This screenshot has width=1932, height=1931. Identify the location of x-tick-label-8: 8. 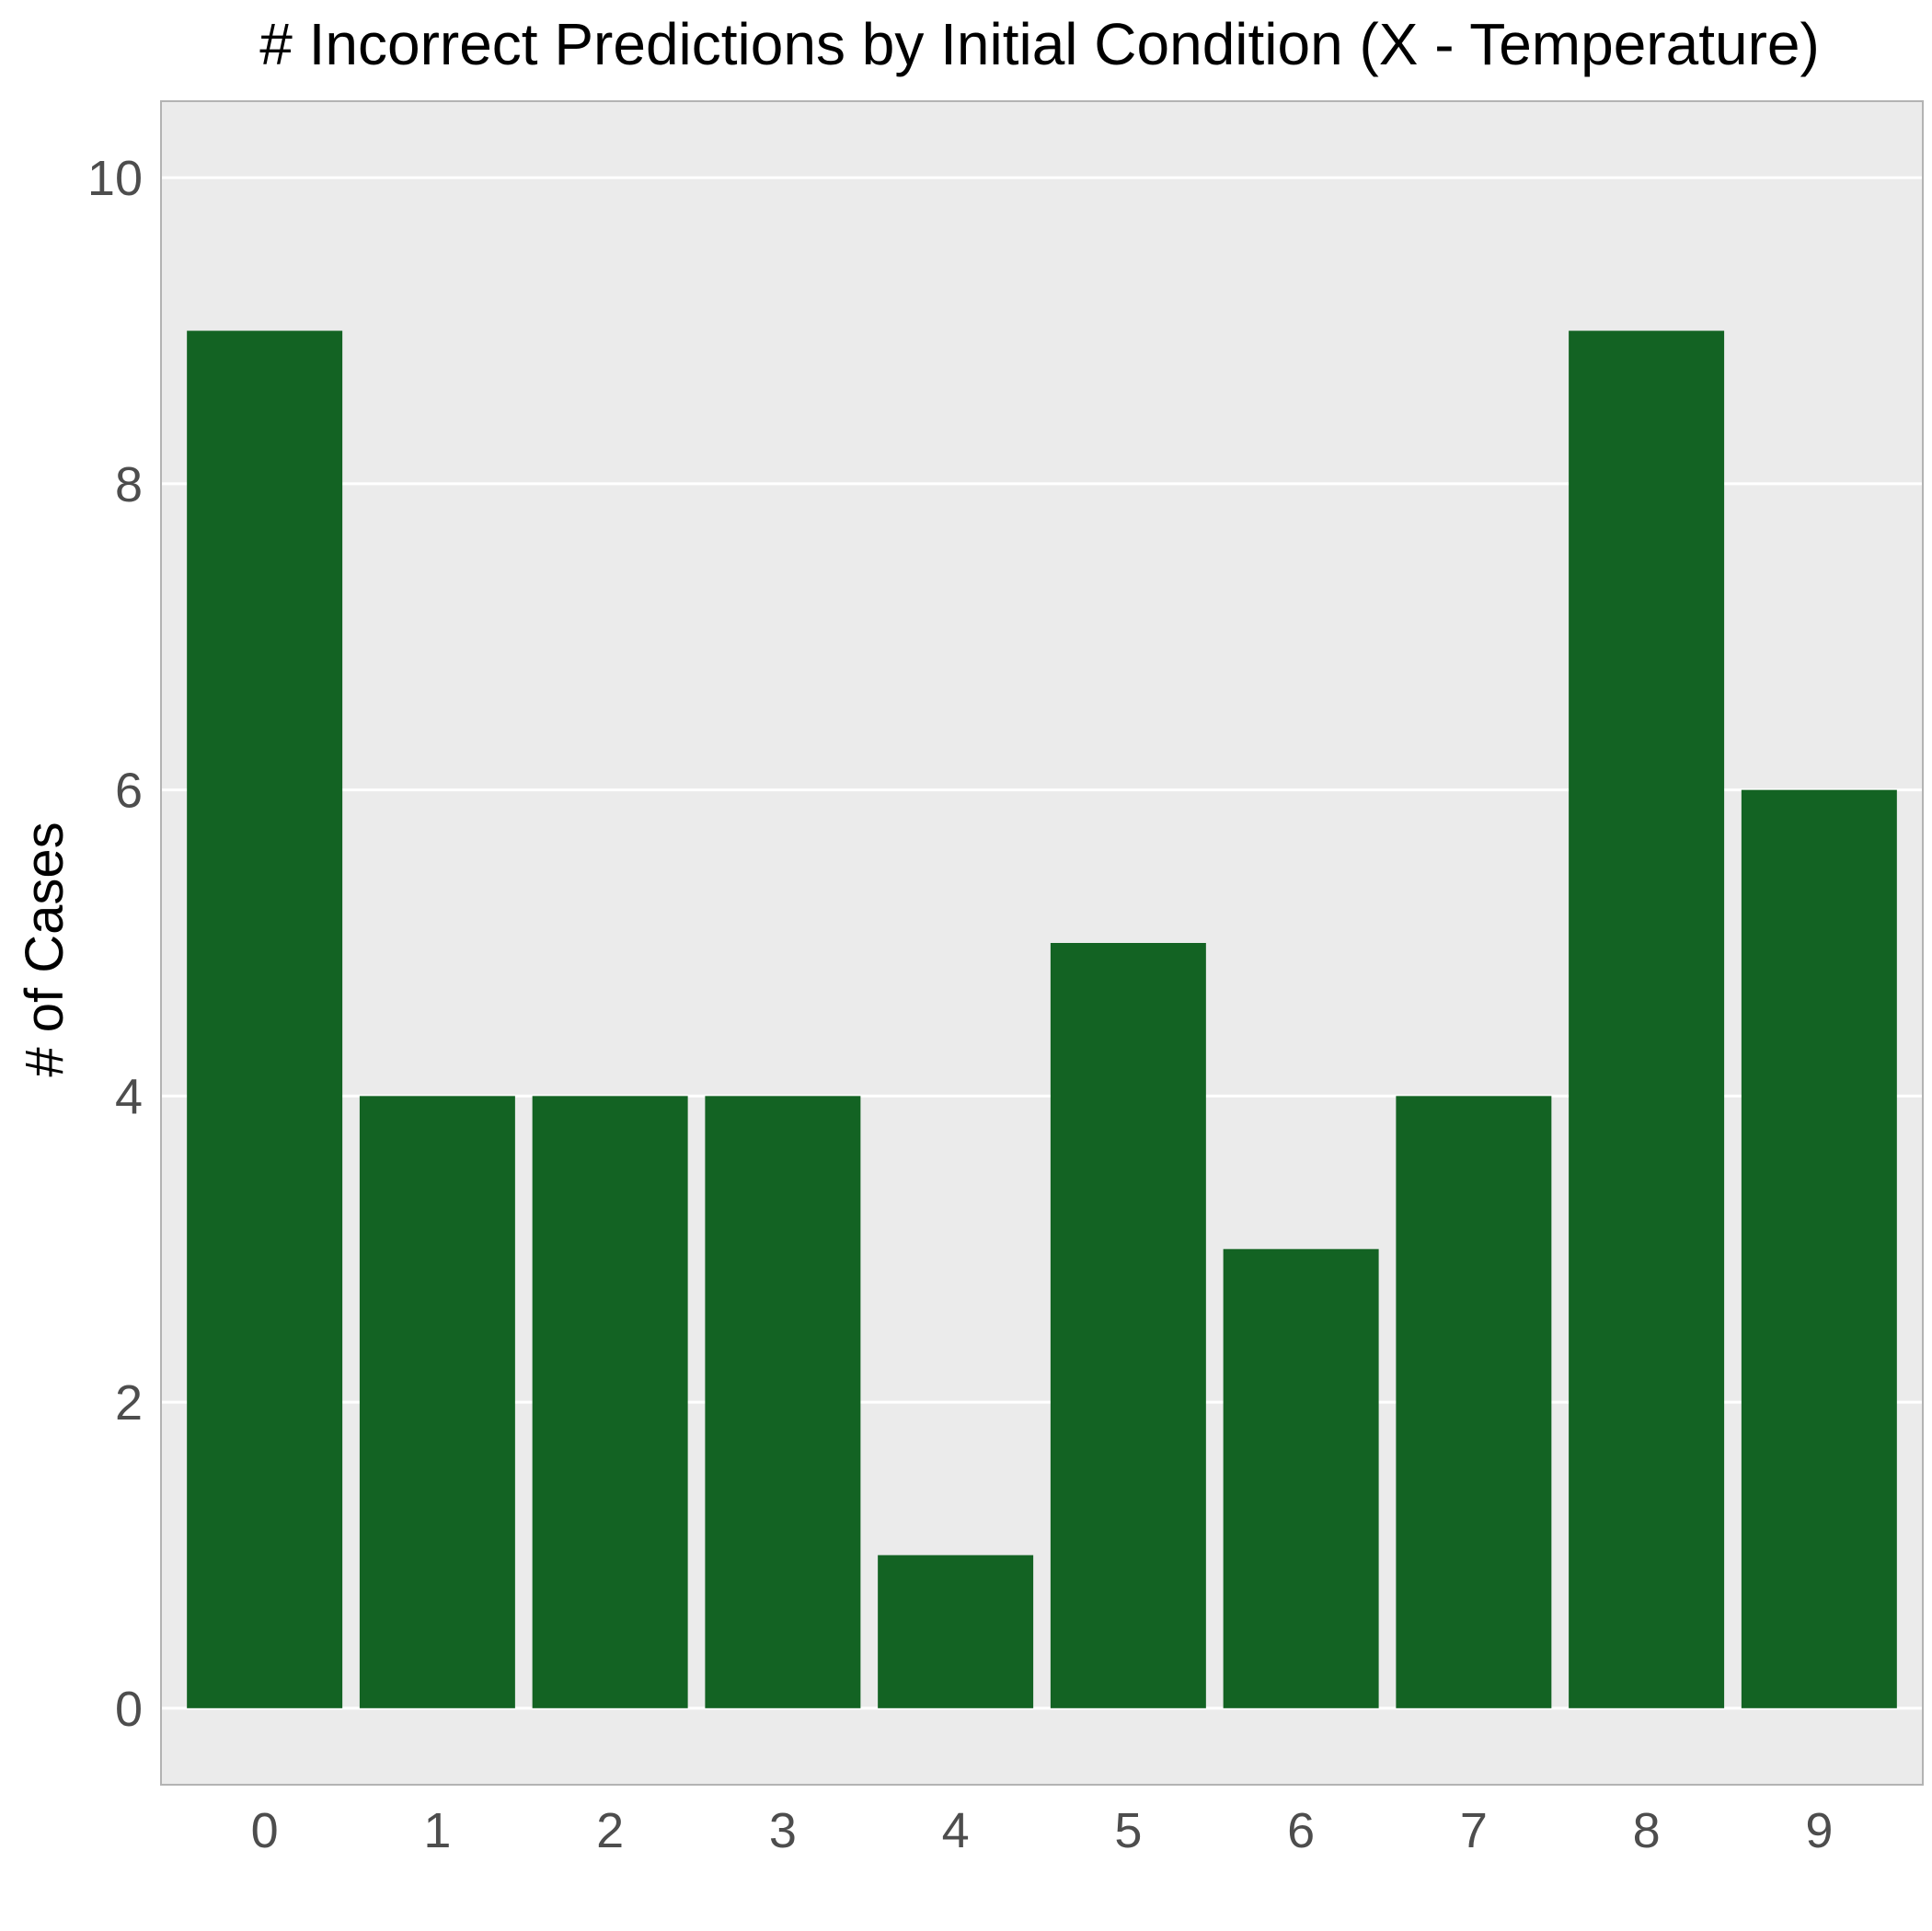
(1647, 1831).